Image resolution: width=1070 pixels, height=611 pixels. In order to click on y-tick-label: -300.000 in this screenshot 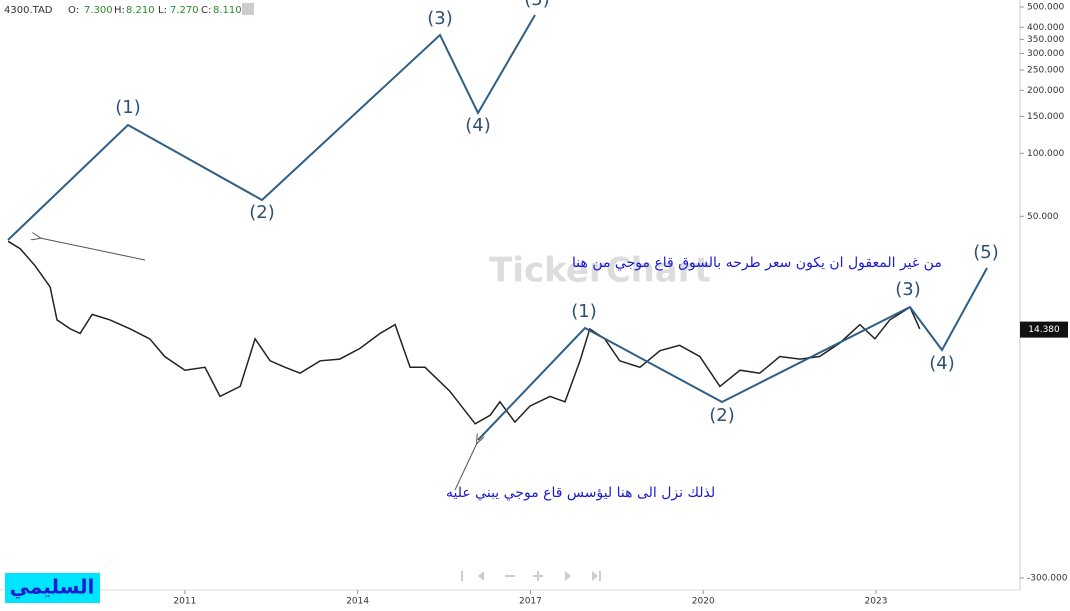, I will do `click(1047, 579)`.